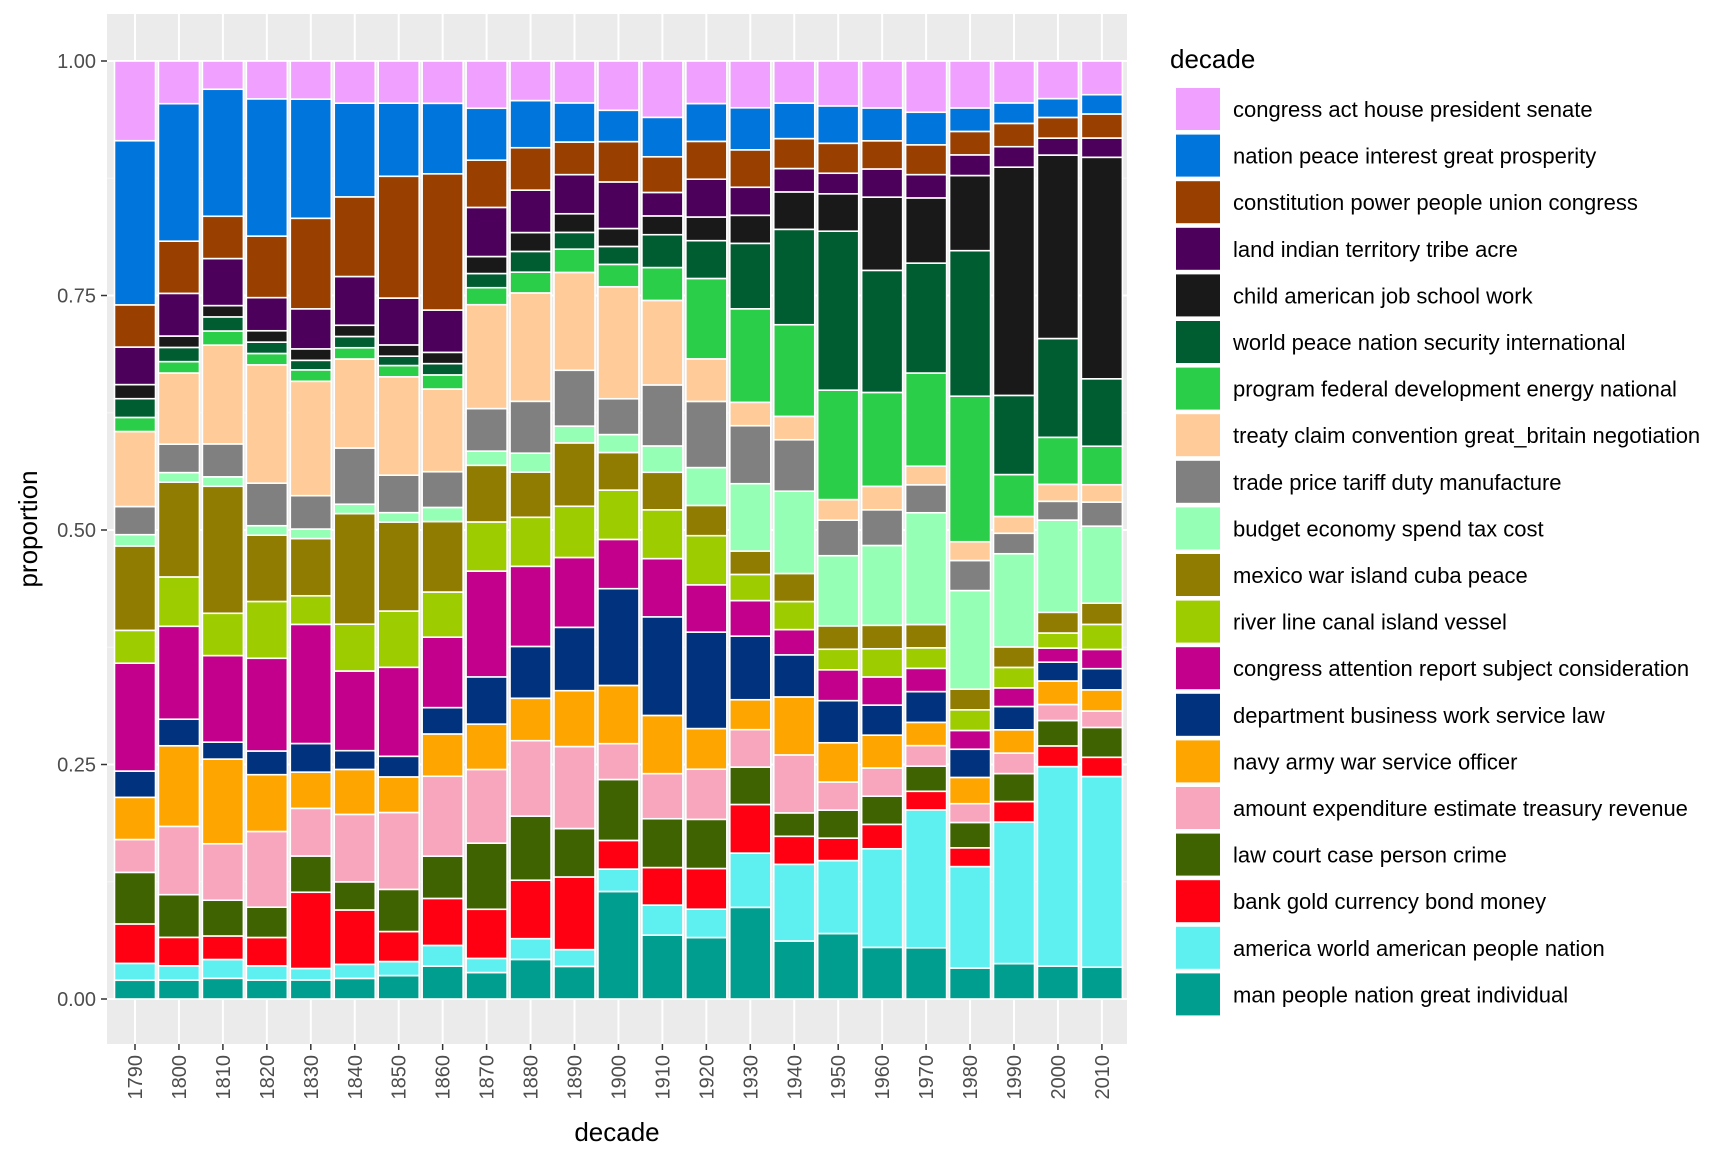  What do you see at coordinates (76, 766) in the screenshot?
I see `y-tick-label: 0.25` at bounding box center [76, 766].